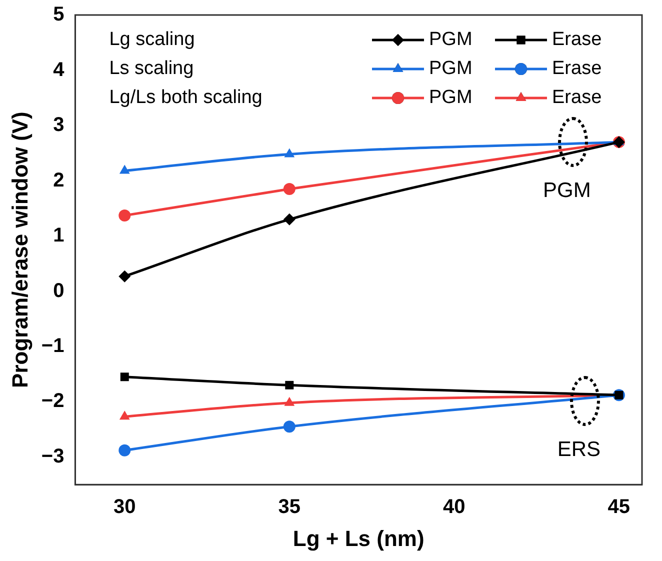 This screenshot has height=561, width=662. What do you see at coordinates (58, 180) in the screenshot?
I see `y-tick-label: 2` at bounding box center [58, 180].